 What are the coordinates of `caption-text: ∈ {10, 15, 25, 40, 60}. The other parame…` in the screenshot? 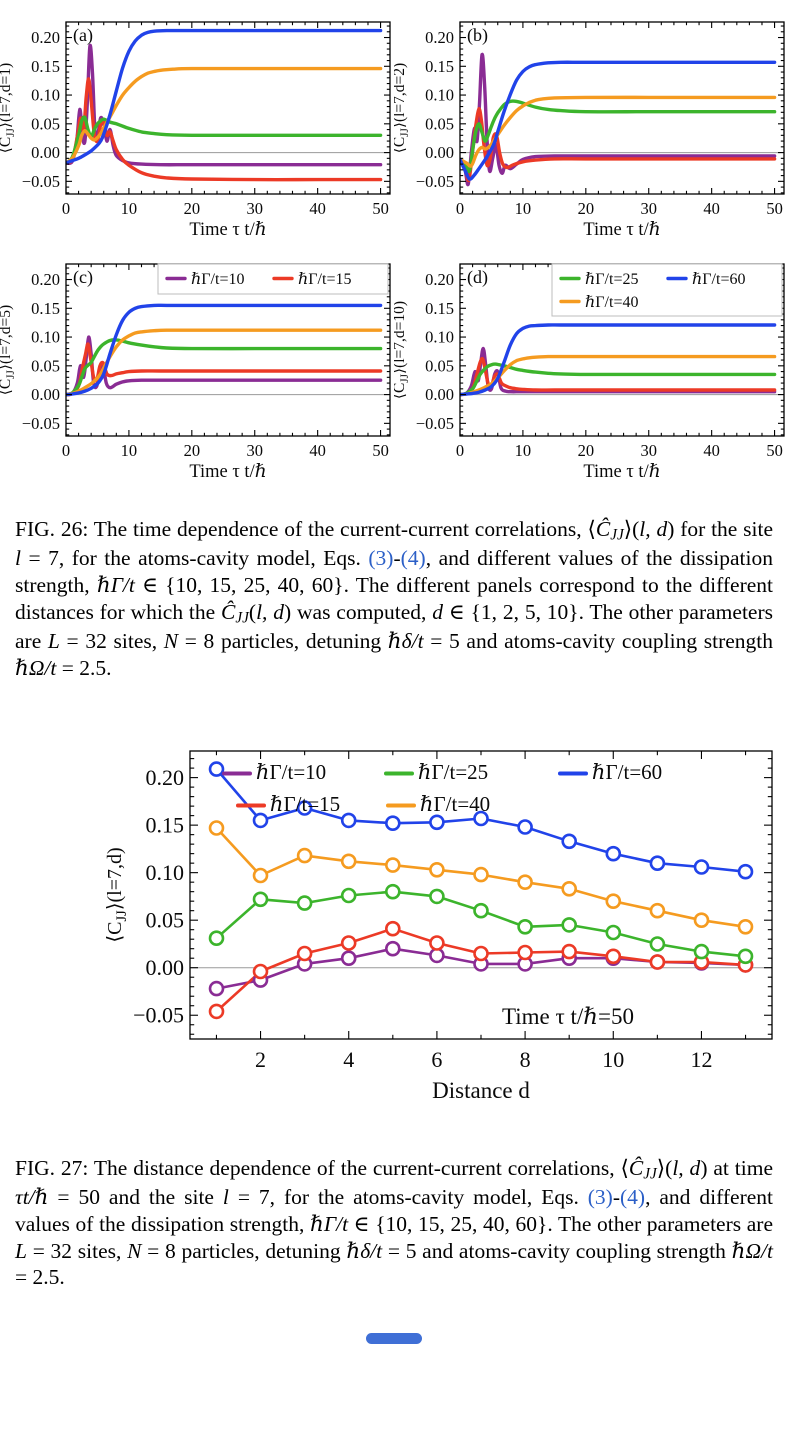 It's located at (560, 1224).